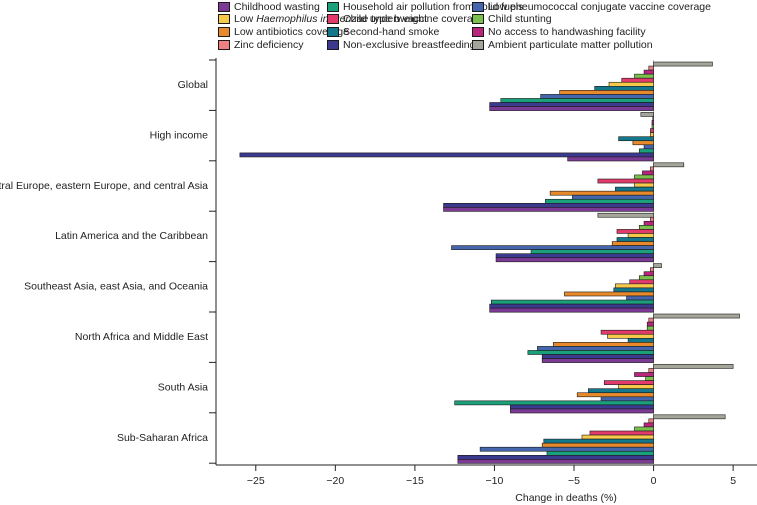  I want to click on bar-non-exclusive-breastfeeding-high-income, so click(446, 155).